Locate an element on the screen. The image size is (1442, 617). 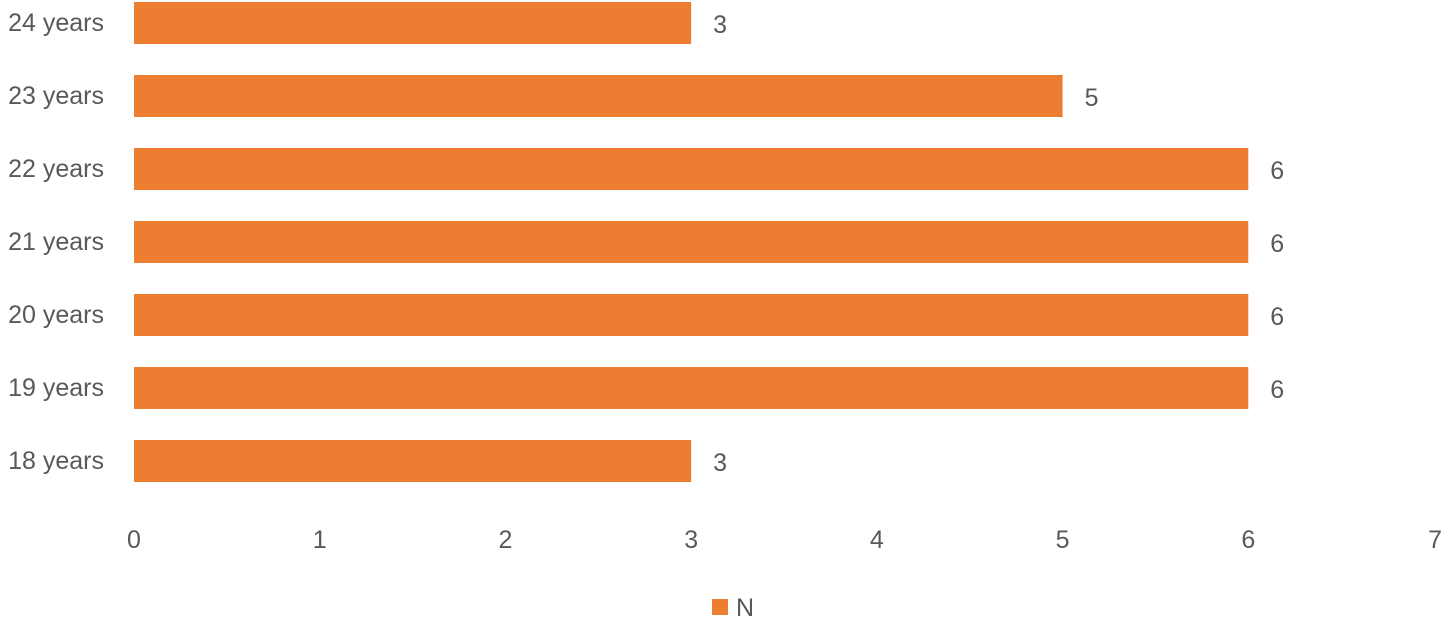
category-label: 19 years is located at coordinates (56, 388).